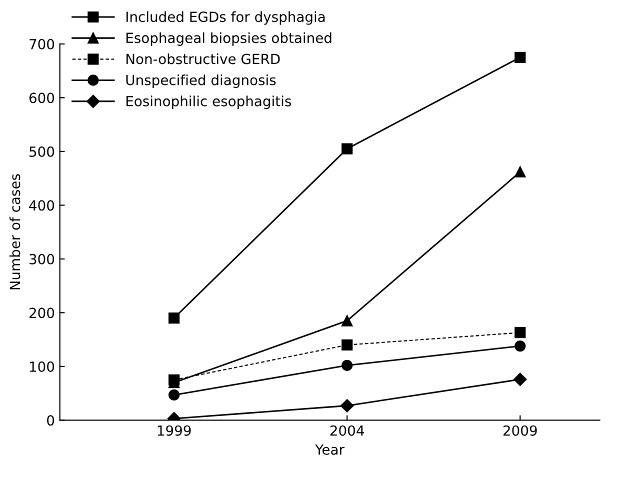 The height and width of the screenshot is (483, 617). I want to click on x-tick-label: 2004, so click(347, 430).